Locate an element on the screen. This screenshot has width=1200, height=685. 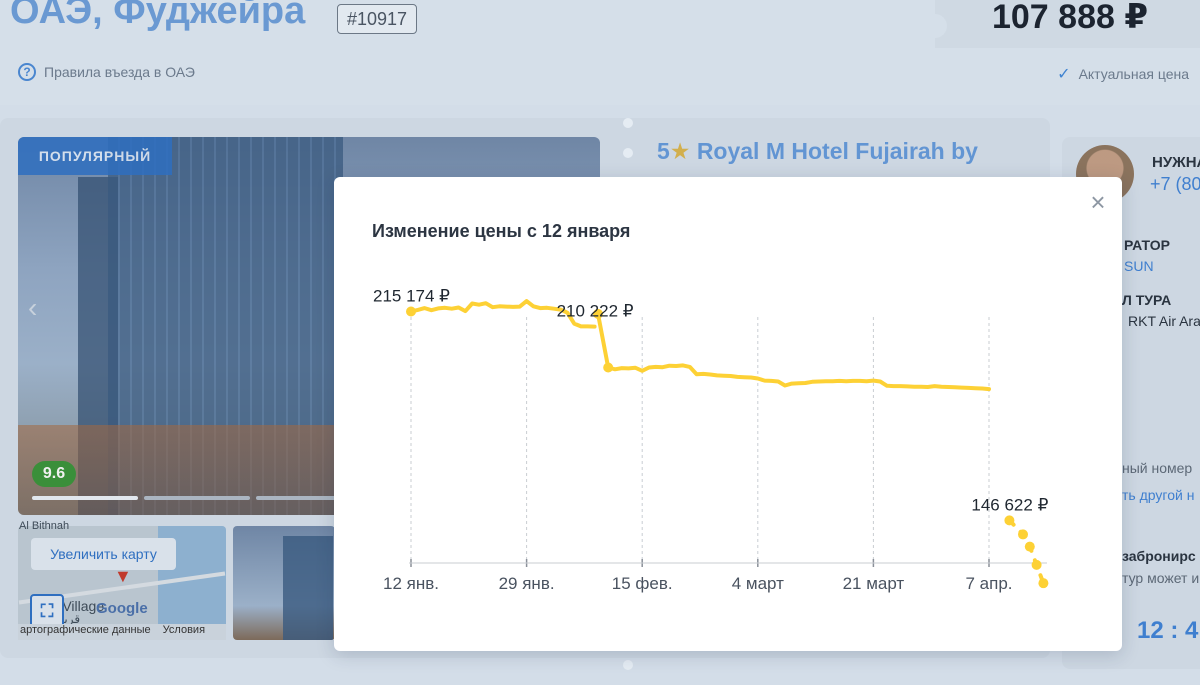
actual-price-indicator: ✓ Актуальная цена is located at coordinates (1123, 74).